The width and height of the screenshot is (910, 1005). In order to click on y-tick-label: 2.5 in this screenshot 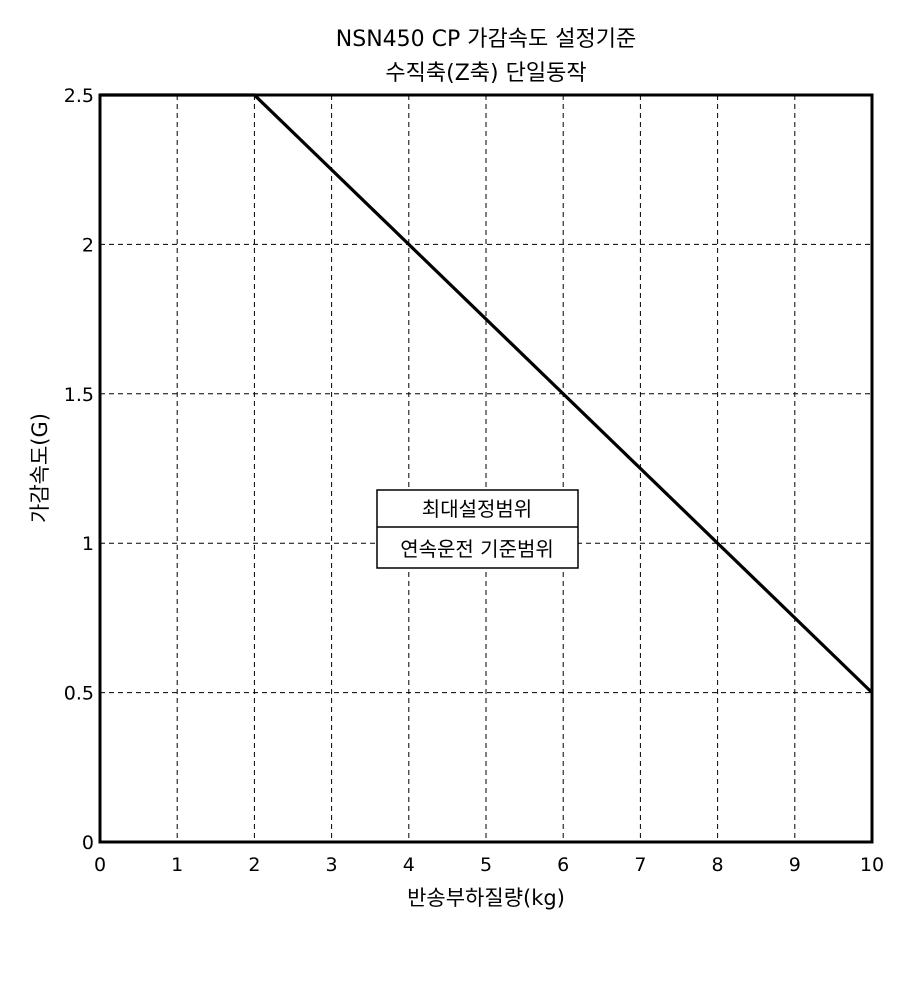, I will do `click(79, 96)`.